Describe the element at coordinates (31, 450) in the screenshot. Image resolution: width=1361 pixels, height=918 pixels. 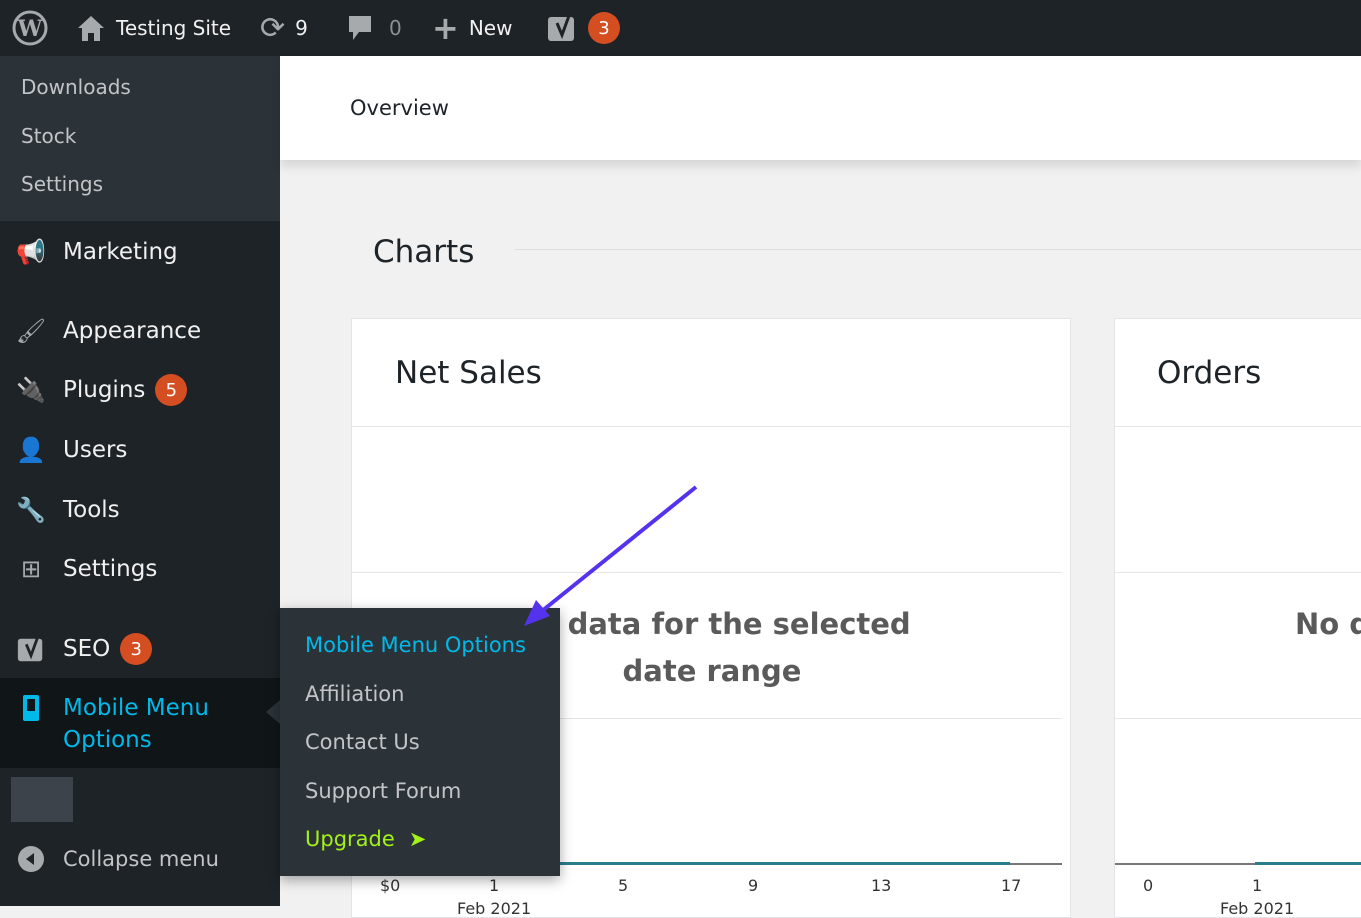
I see `user-icon: 👤` at that location.